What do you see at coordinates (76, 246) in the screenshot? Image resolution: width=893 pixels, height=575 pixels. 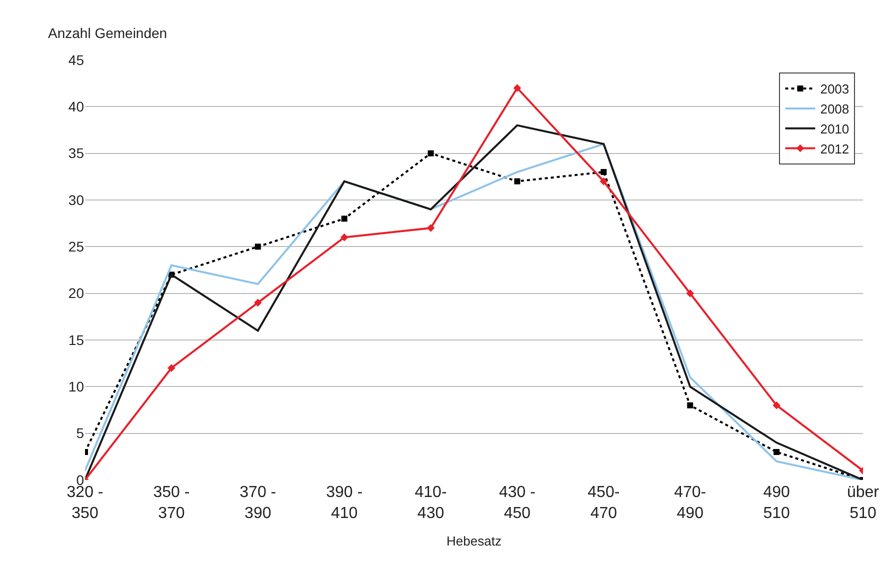 I see `y-tick-label: 25` at bounding box center [76, 246].